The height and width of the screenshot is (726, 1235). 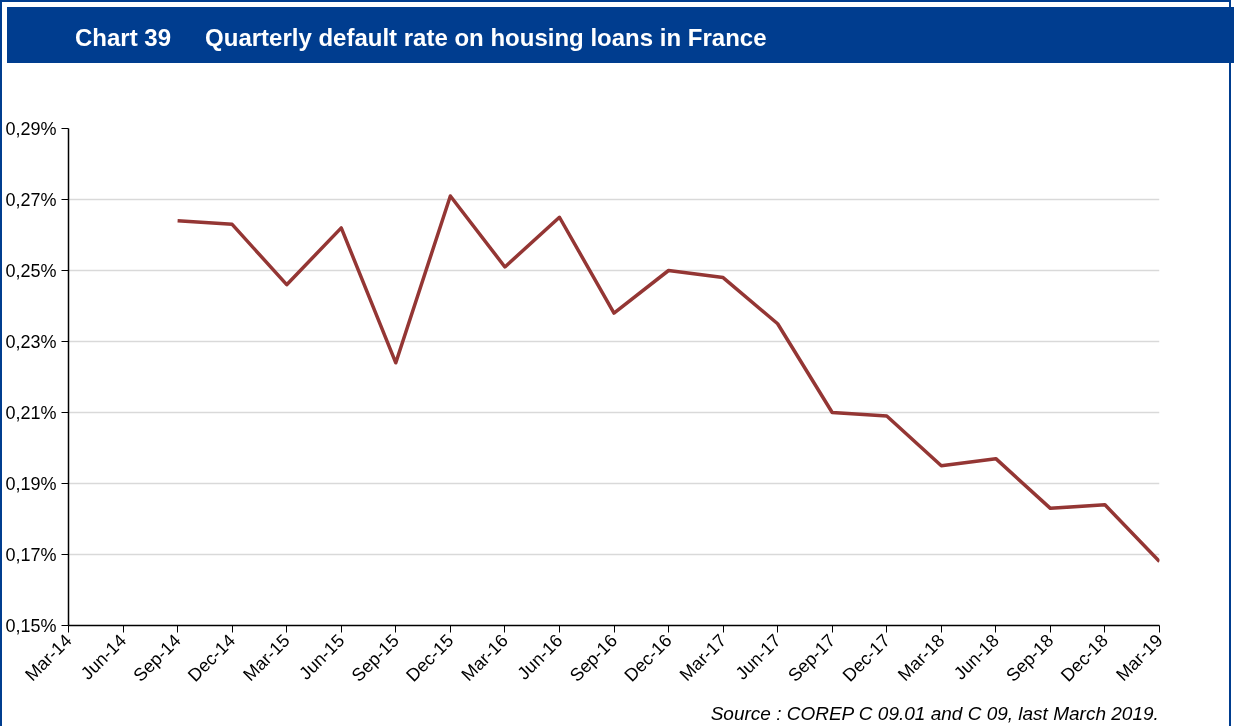 I want to click on y-tick-label: 0,17%, so click(x=31, y=554).